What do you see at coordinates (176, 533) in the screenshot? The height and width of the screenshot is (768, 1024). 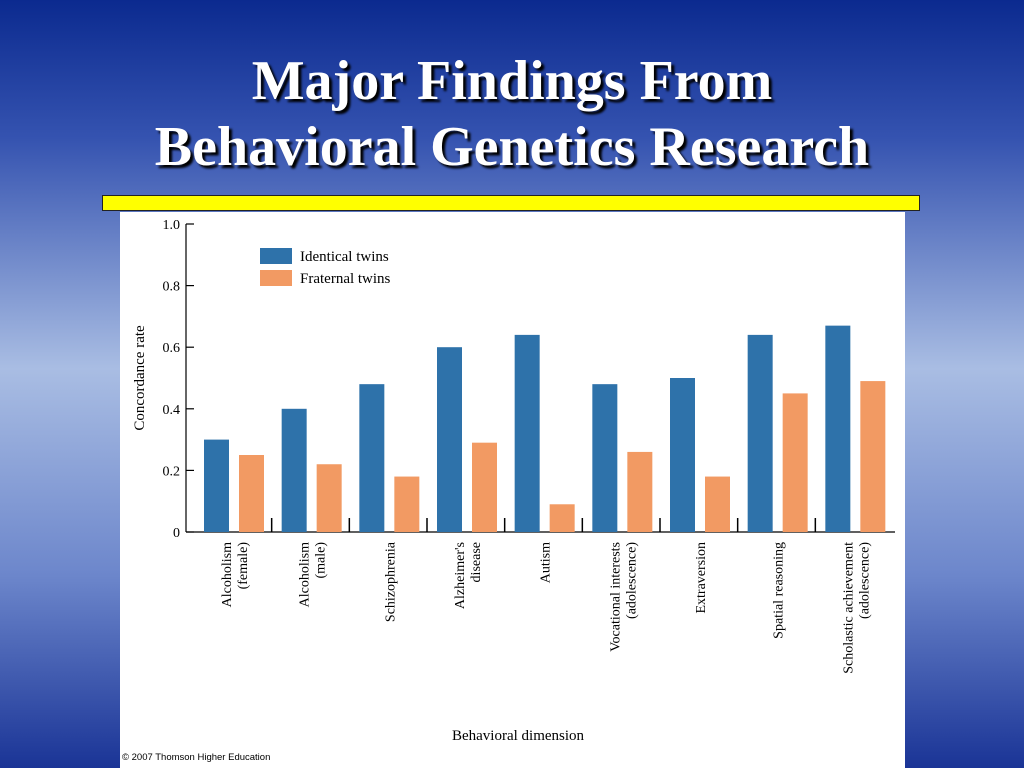 I see `y-tick-label: 0` at bounding box center [176, 533].